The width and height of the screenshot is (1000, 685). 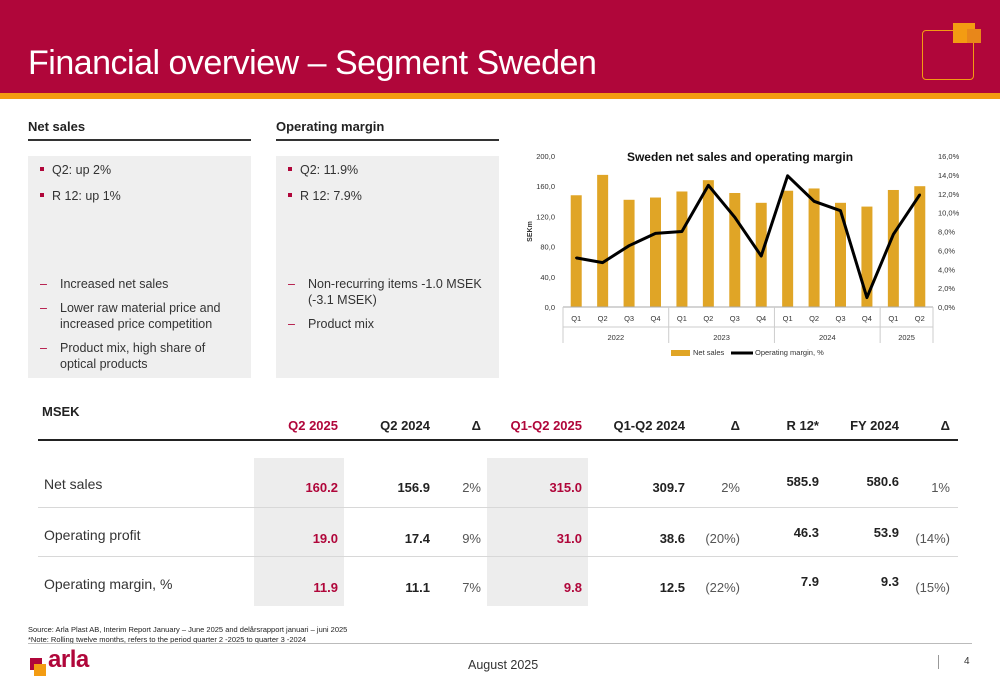 I want to click on y-tick-right: 10,0%, so click(x=949, y=213).